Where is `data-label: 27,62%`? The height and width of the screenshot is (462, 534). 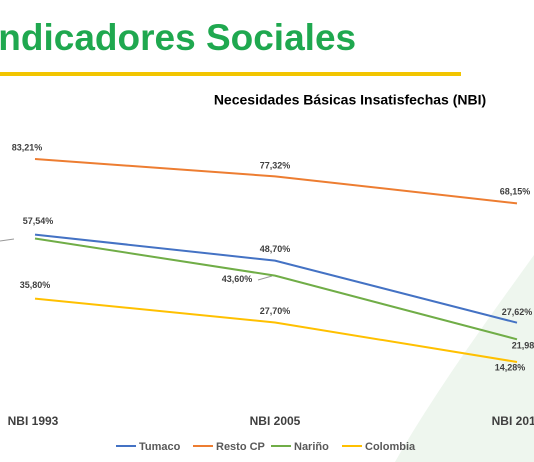
data-label: 27,62% is located at coordinates (517, 312).